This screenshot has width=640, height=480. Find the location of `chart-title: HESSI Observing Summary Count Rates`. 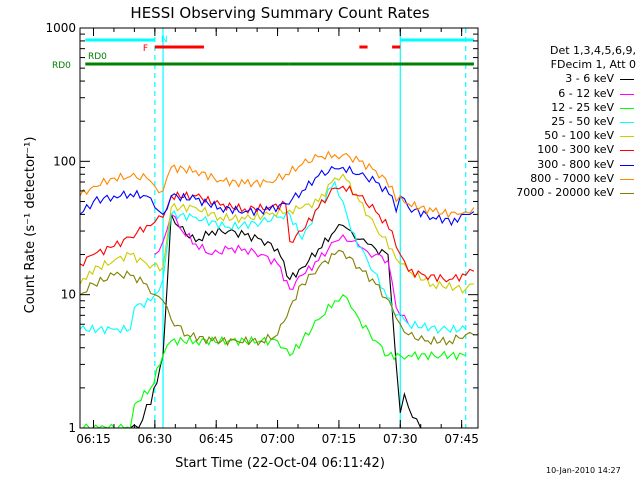

chart-title: HESSI Observing Summary Count Rates is located at coordinates (279, 13).